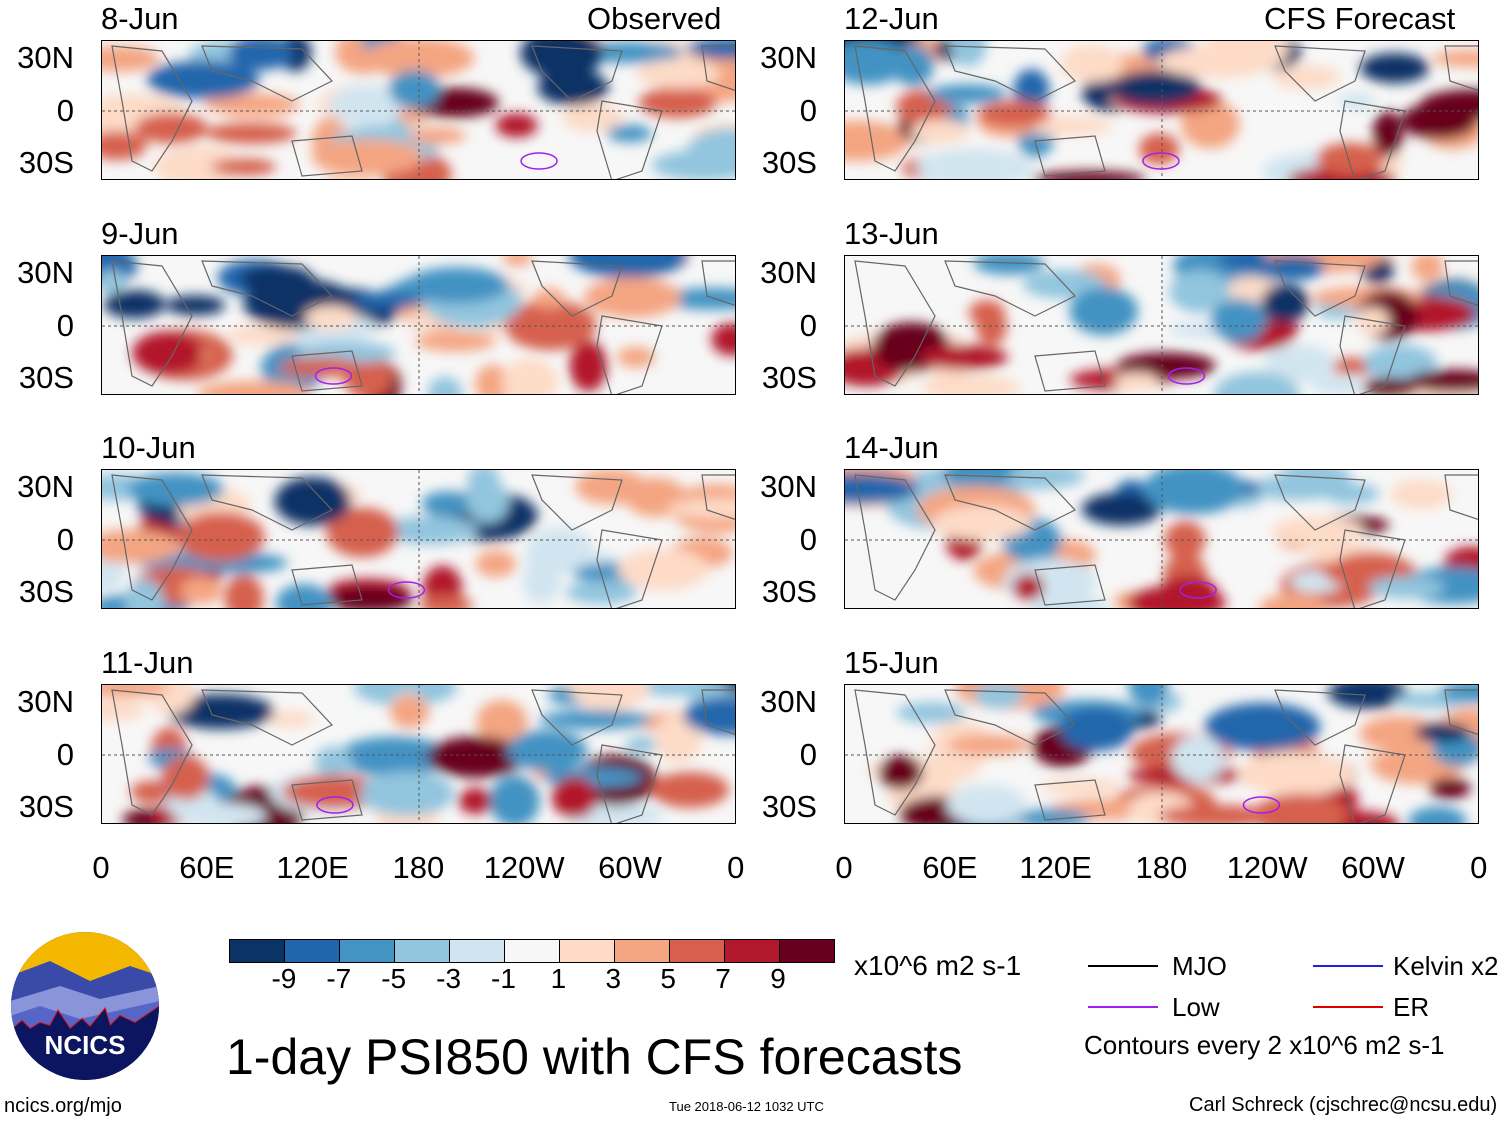  What do you see at coordinates (891, 18) in the screenshot?
I see `panel-date: 12-Jun` at bounding box center [891, 18].